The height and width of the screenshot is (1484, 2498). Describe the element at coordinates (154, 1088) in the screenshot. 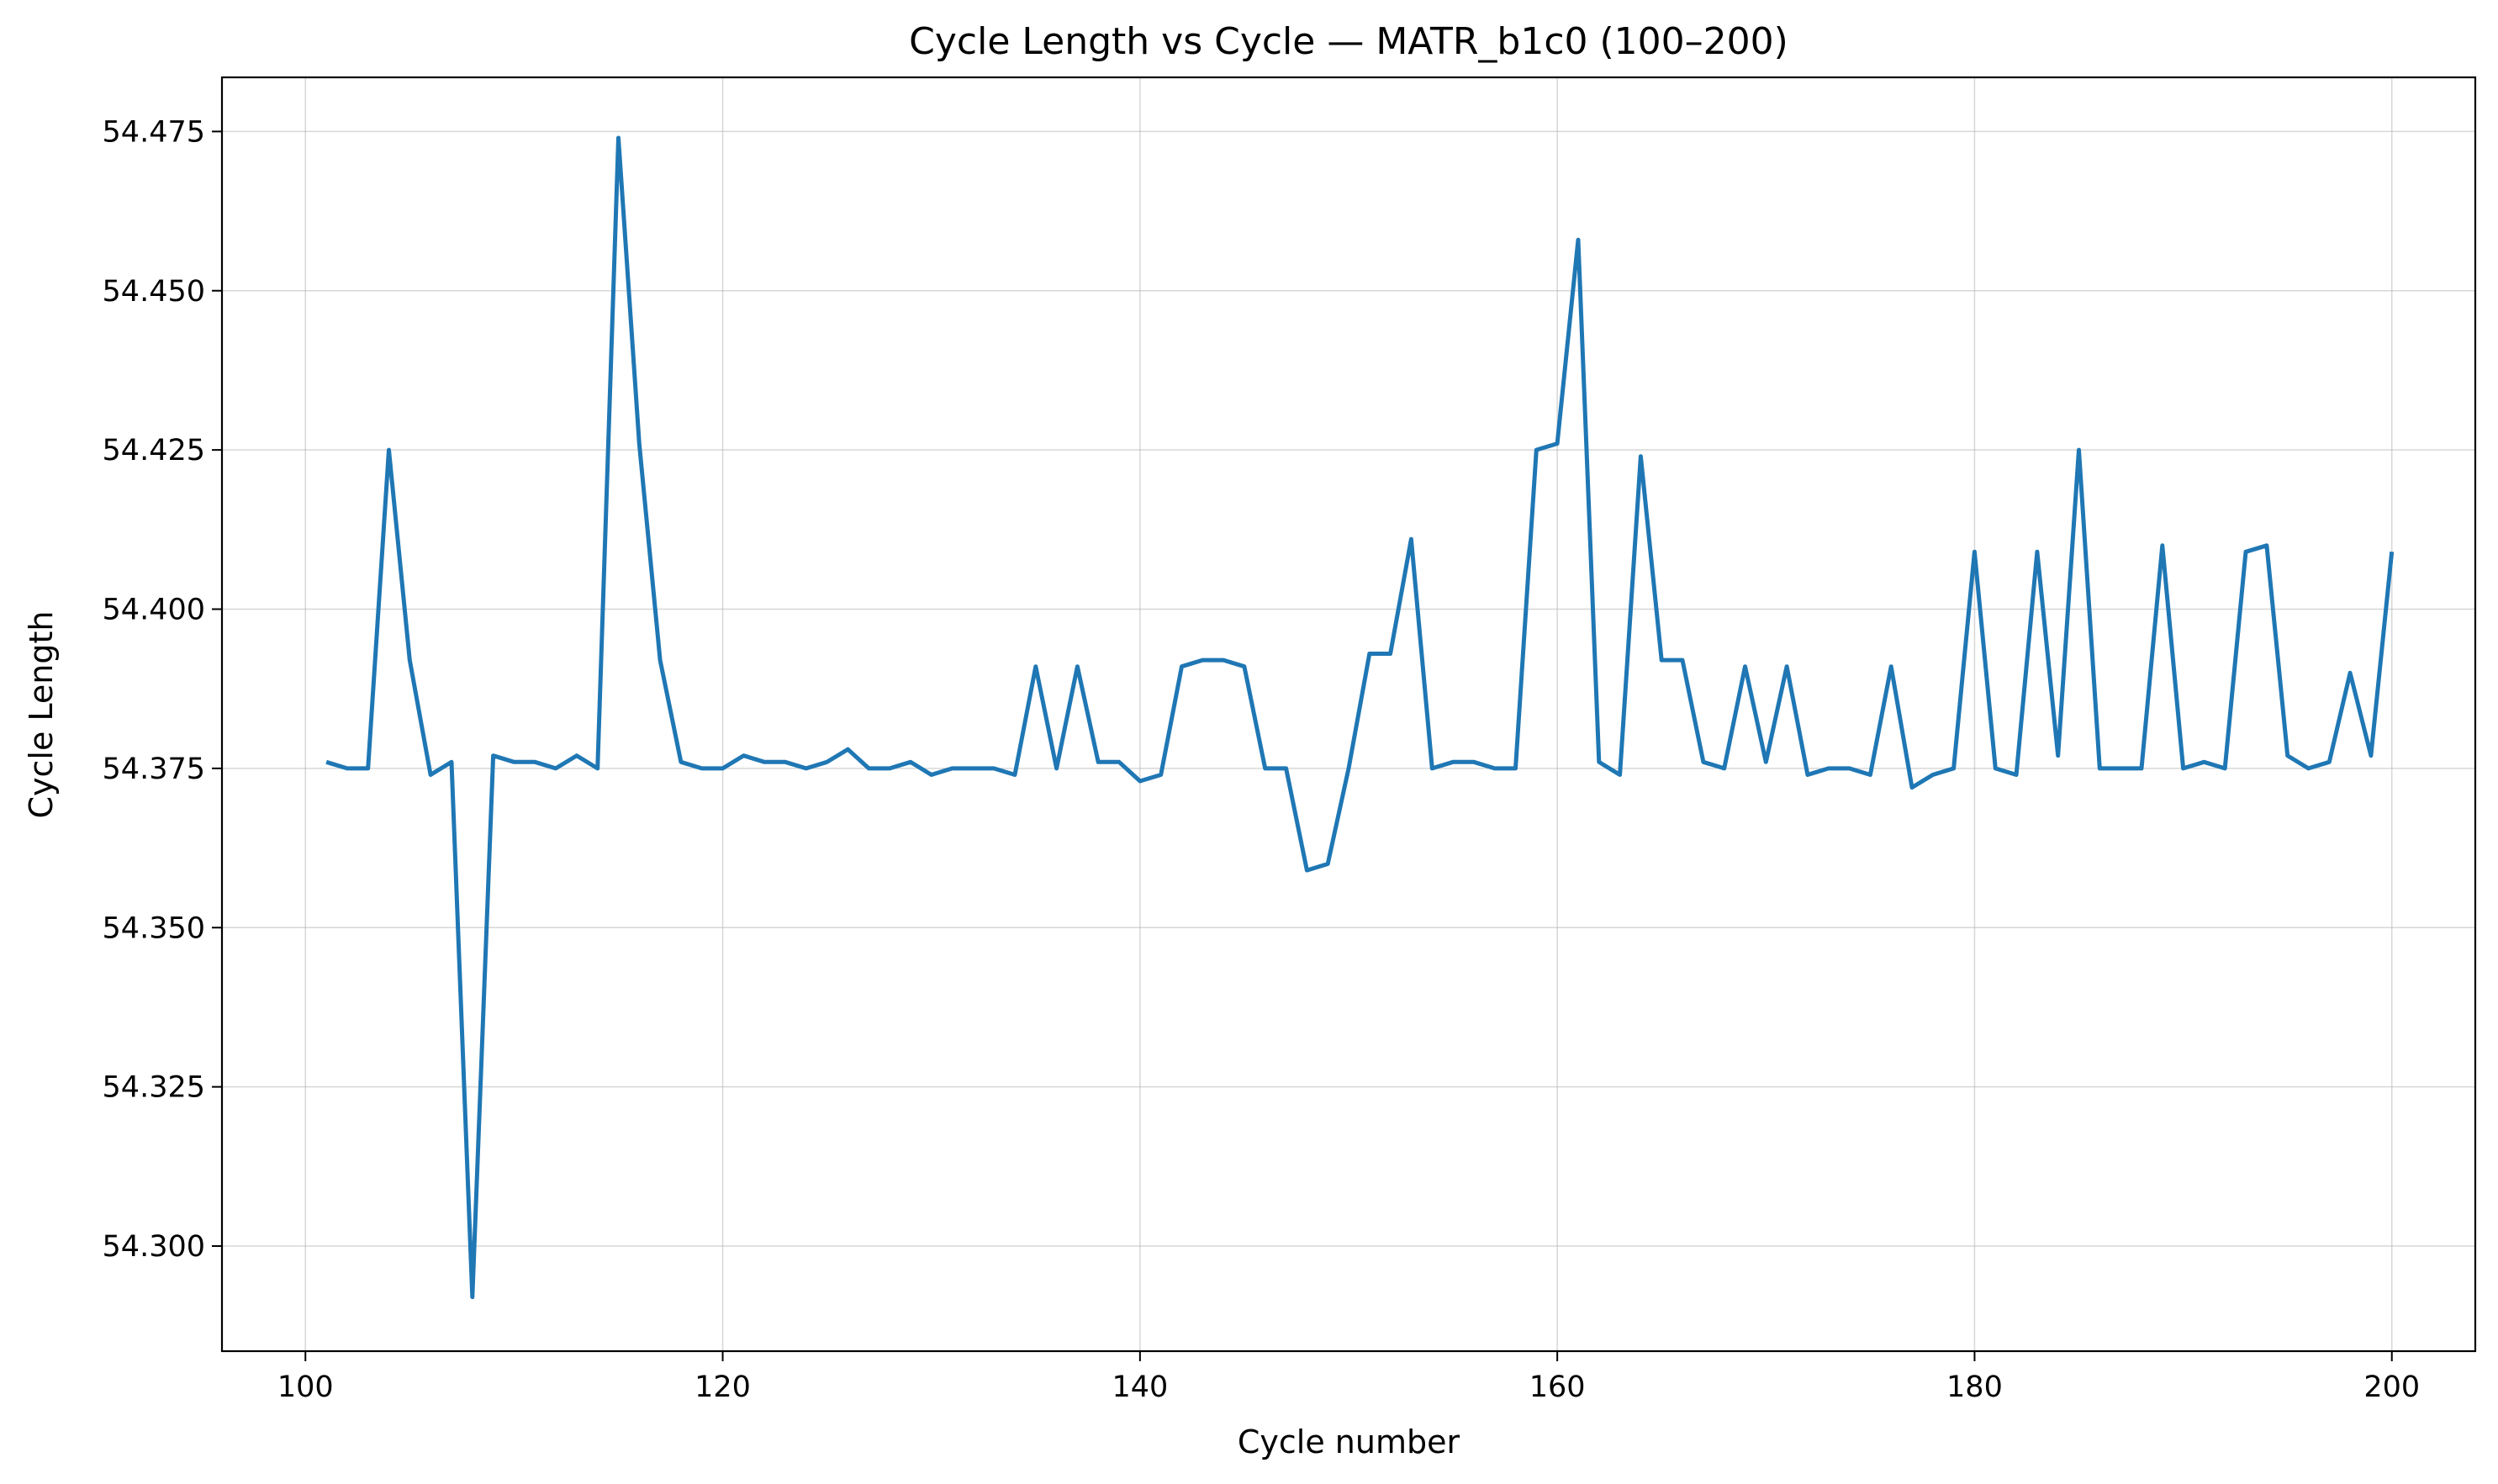

I see `y-tick-label: 54.325` at that location.